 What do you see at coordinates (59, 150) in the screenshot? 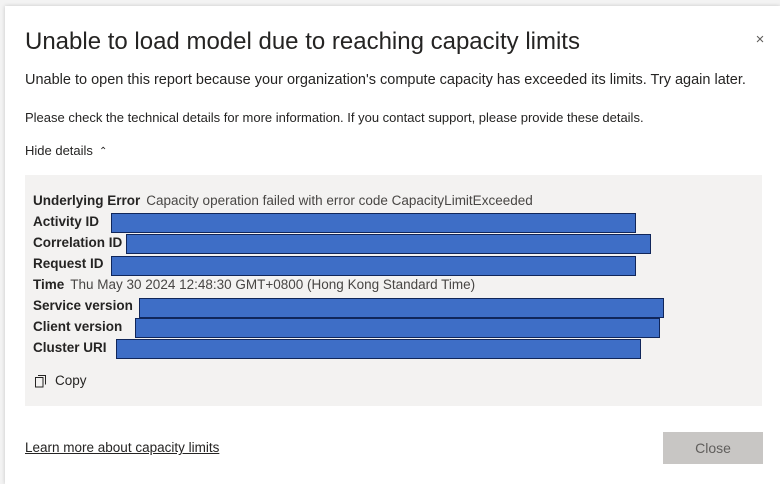
I see `hide-details-label: Hide details` at bounding box center [59, 150].